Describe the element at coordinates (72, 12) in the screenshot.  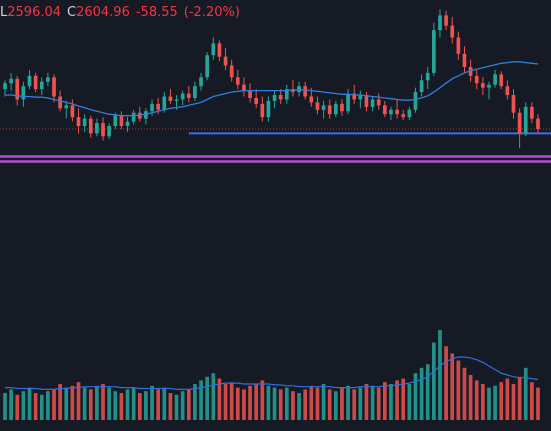
I see `close-label: C` at that location.